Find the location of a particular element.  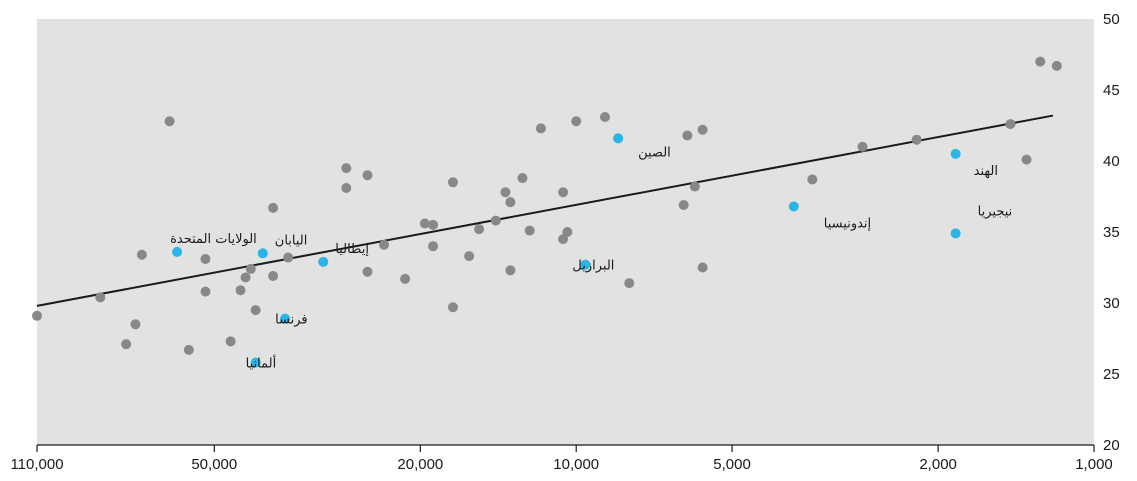

x-tick-label: 110,000 is located at coordinates (36, 464).